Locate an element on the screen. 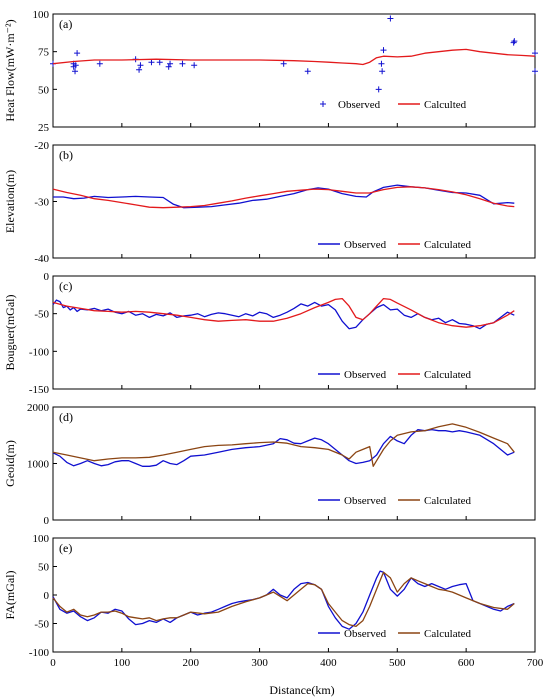  y-tick-label: -150 is located at coordinates (39, 390).